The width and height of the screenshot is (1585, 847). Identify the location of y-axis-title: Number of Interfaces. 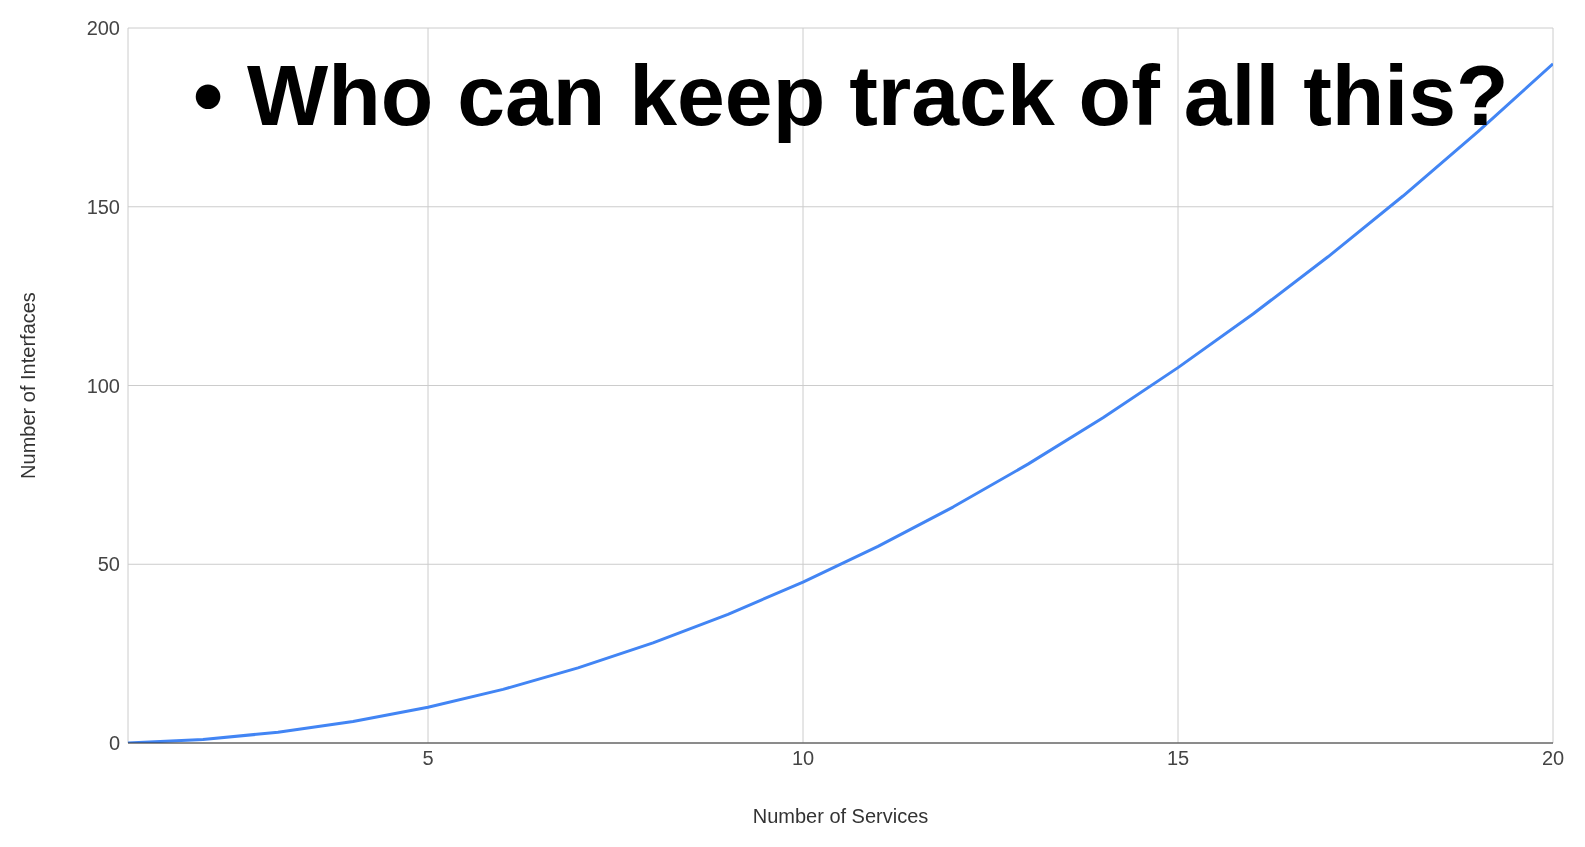
(28, 385).